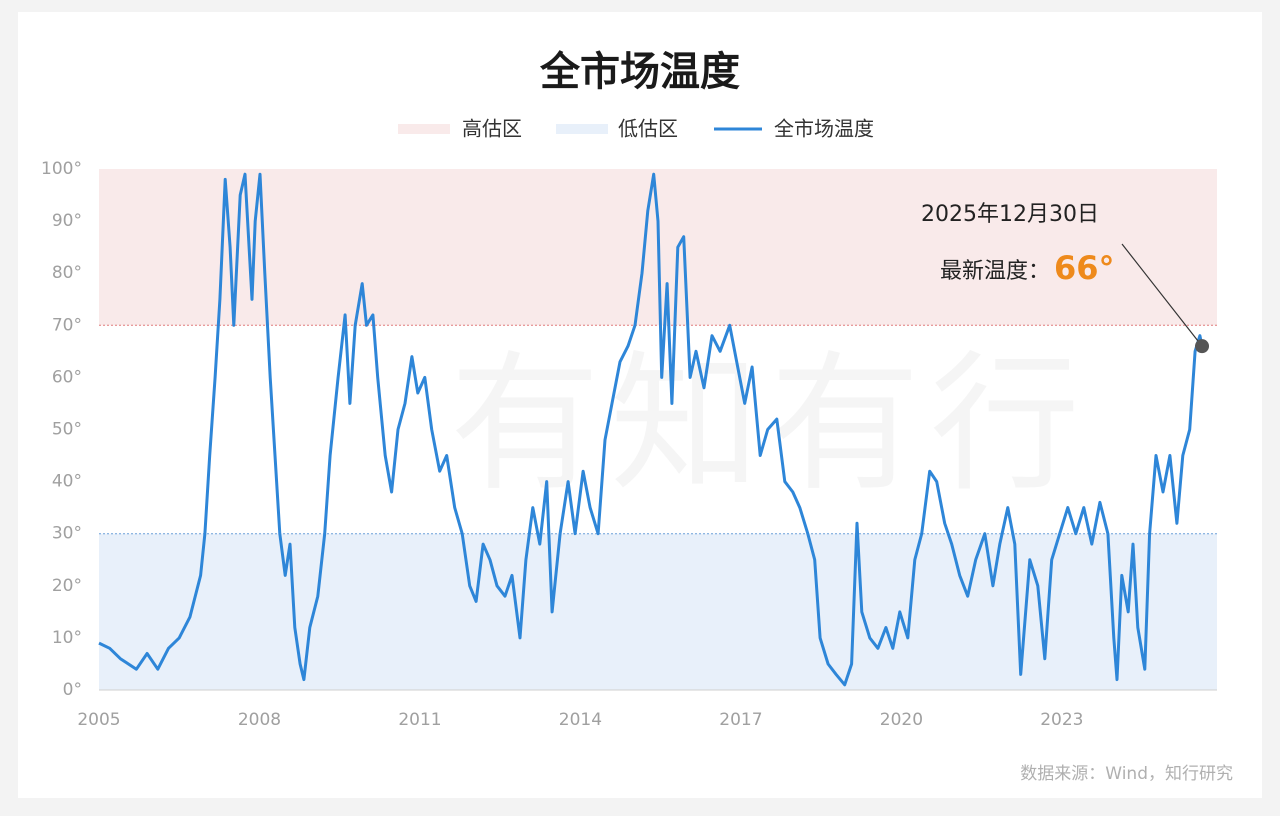 This screenshot has width=1280, height=816. What do you see at coordinates (824, 129) in the screenshot?
I see `legend-label: 全市场温度` at bounding box center [824, 129].